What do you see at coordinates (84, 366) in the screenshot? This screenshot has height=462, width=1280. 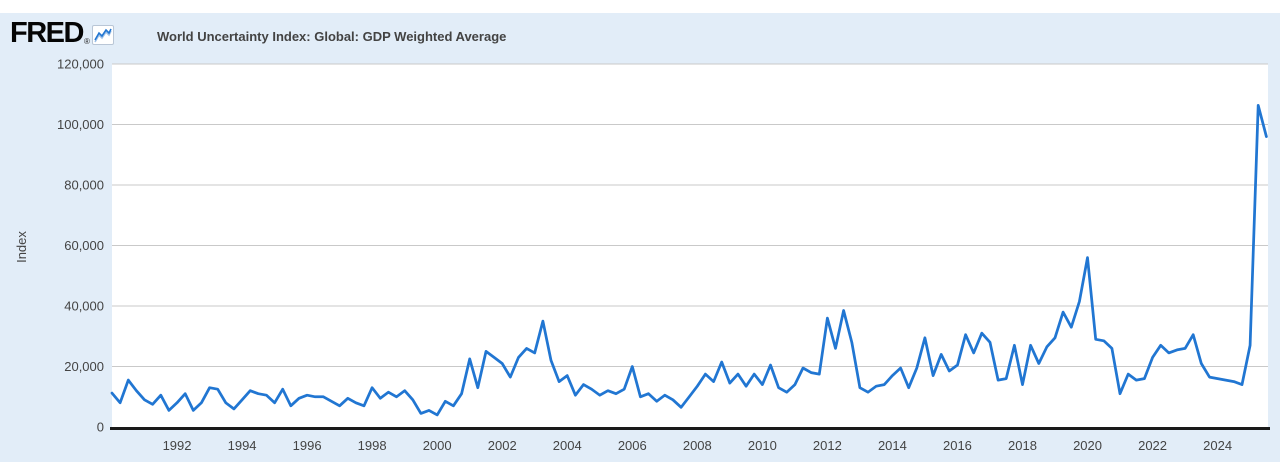 I see `y-tick-label: 20,000` at bounding box center [84, 366].